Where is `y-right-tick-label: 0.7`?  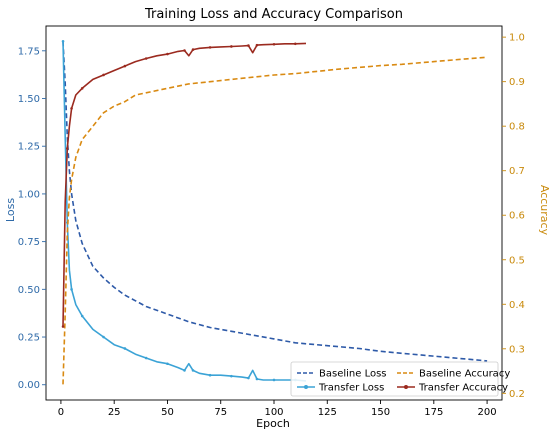 y-right-tick-label: 0.7 is located at coordinates (517, 171).